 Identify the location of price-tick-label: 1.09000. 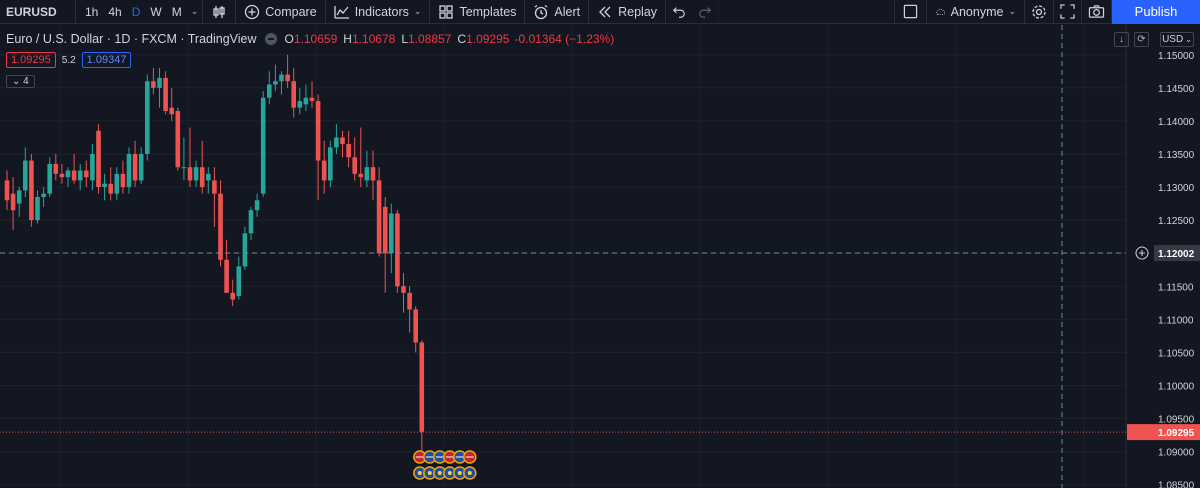
(1176, 453).